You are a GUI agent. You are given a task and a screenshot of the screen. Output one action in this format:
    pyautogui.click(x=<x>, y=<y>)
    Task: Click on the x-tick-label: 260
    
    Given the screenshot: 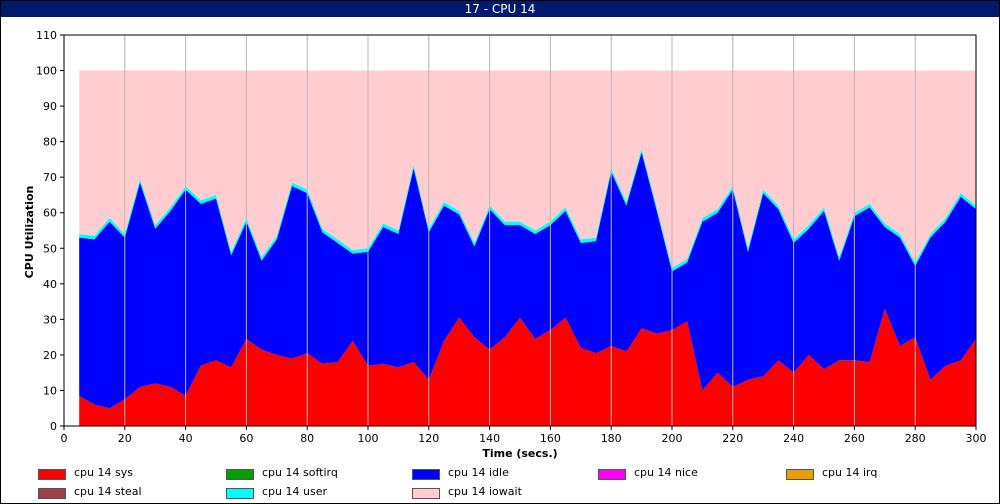 What is the action you would take?
    pyautogui.click(x=854, y=438)
    